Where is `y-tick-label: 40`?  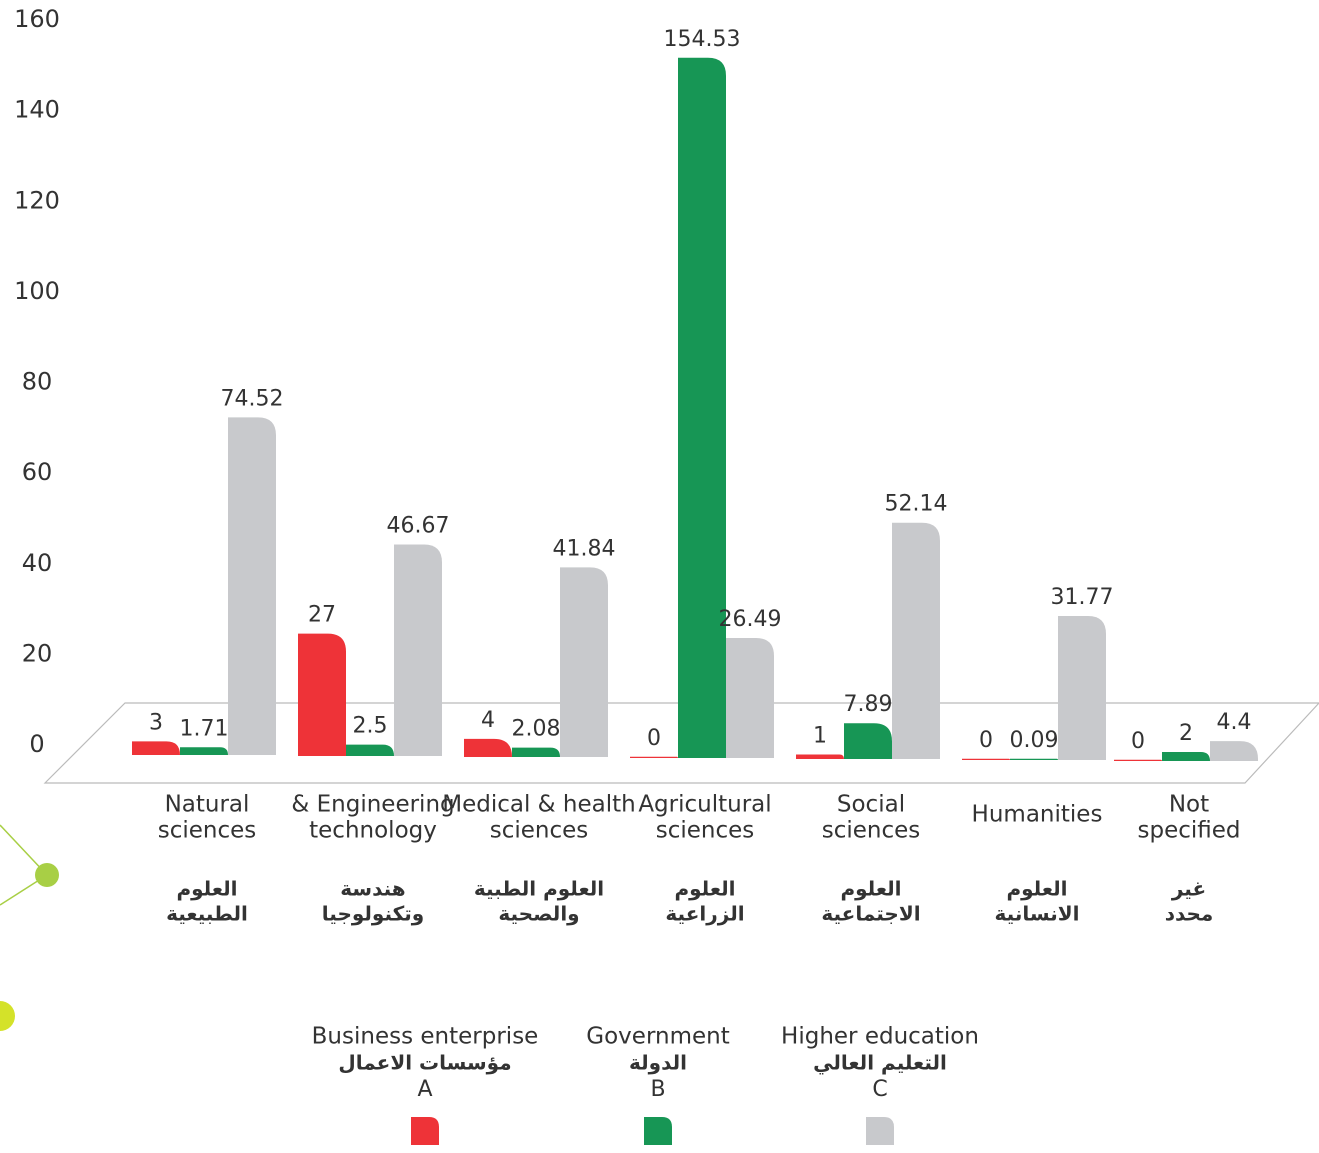 y-tick-label: 40 is located at coordinates (37, 563).